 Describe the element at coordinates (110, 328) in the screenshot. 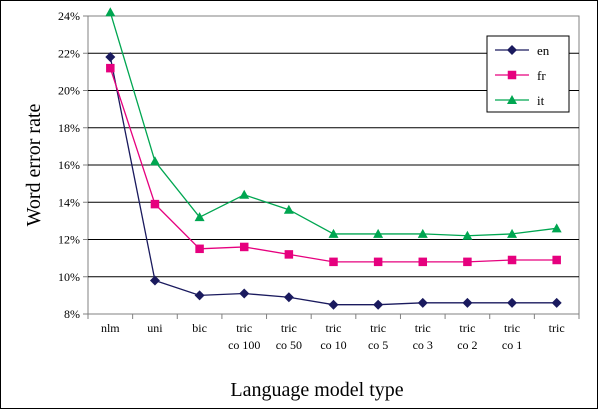

I see `x-tick-label: nlm` at that location.